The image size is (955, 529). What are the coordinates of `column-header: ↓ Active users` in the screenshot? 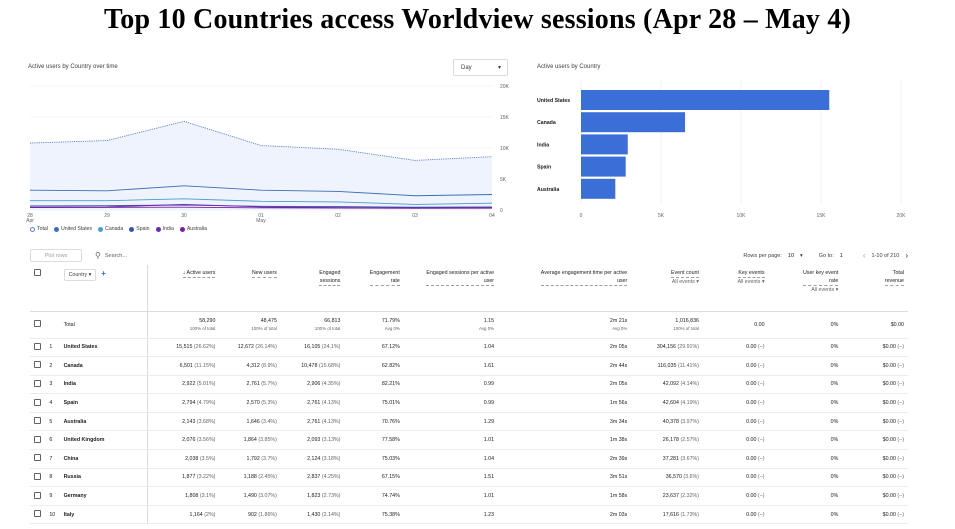 It's located at (183, 288).